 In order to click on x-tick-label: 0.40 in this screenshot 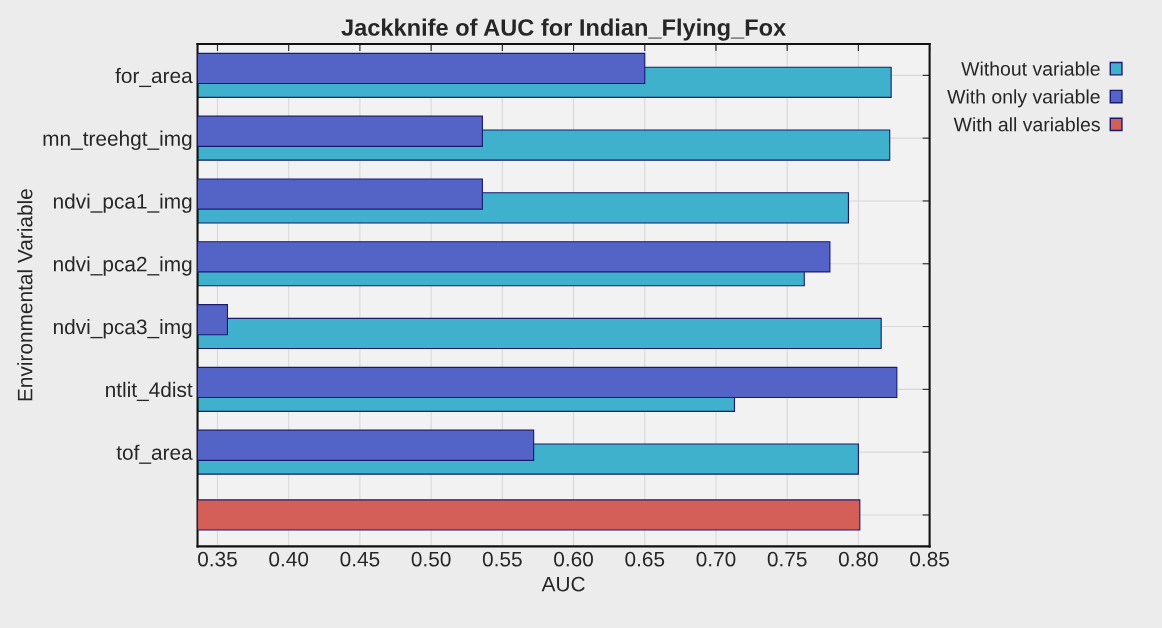, I will do `click(289, 559)`.